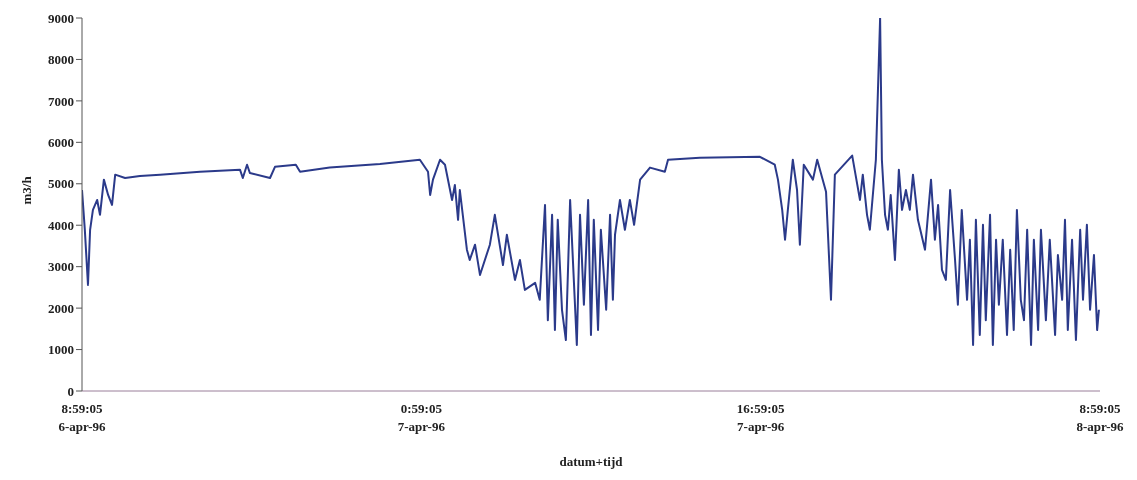 This screenshot has width=1137, height=480. What do you see at coordinates (61, 184) in the screenshot?
I see `y-tick-label: 5000` at bounding box center [61, 184].